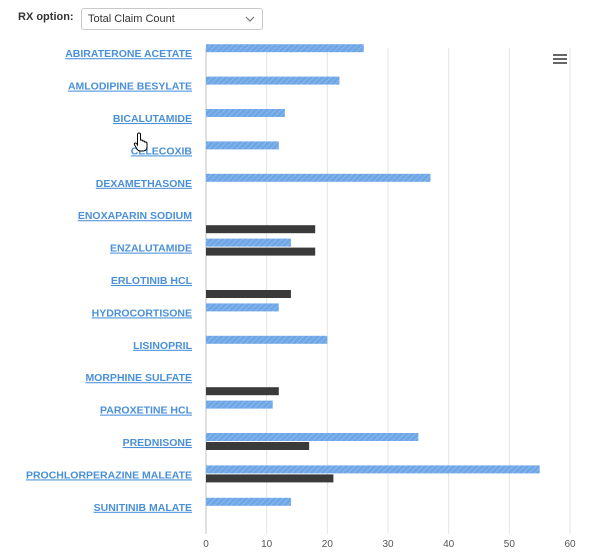  I want to click on rx-option-selected-value: Total Claim Count, so click(131, 19).